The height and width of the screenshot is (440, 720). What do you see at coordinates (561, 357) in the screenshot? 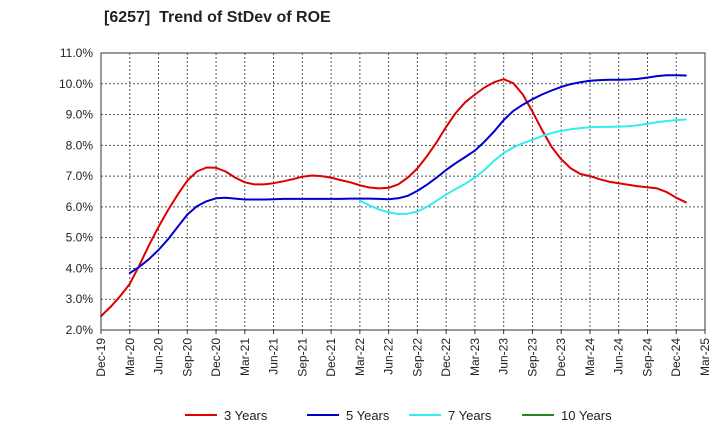
I see `x-tick-label: Dec-23` at bounding box center [561, 357].